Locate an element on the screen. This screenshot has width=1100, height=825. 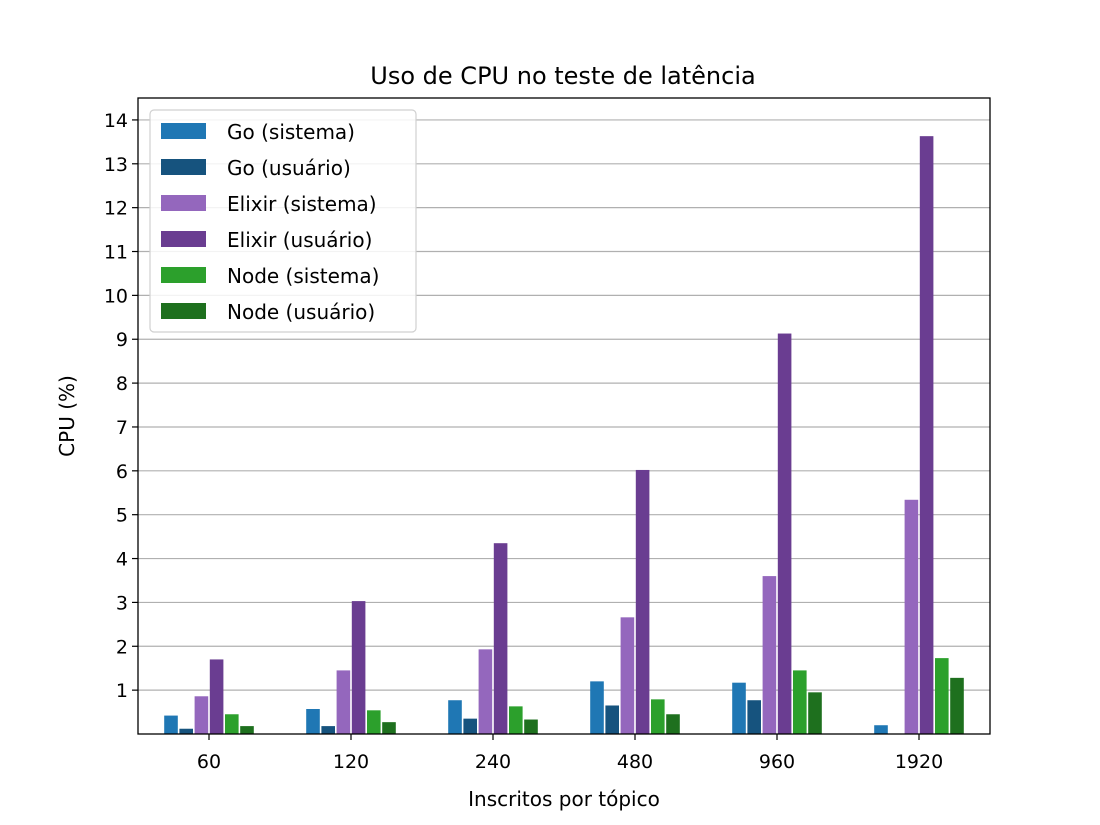
y-tick-label: 6 is located at coordinates (122, 472).